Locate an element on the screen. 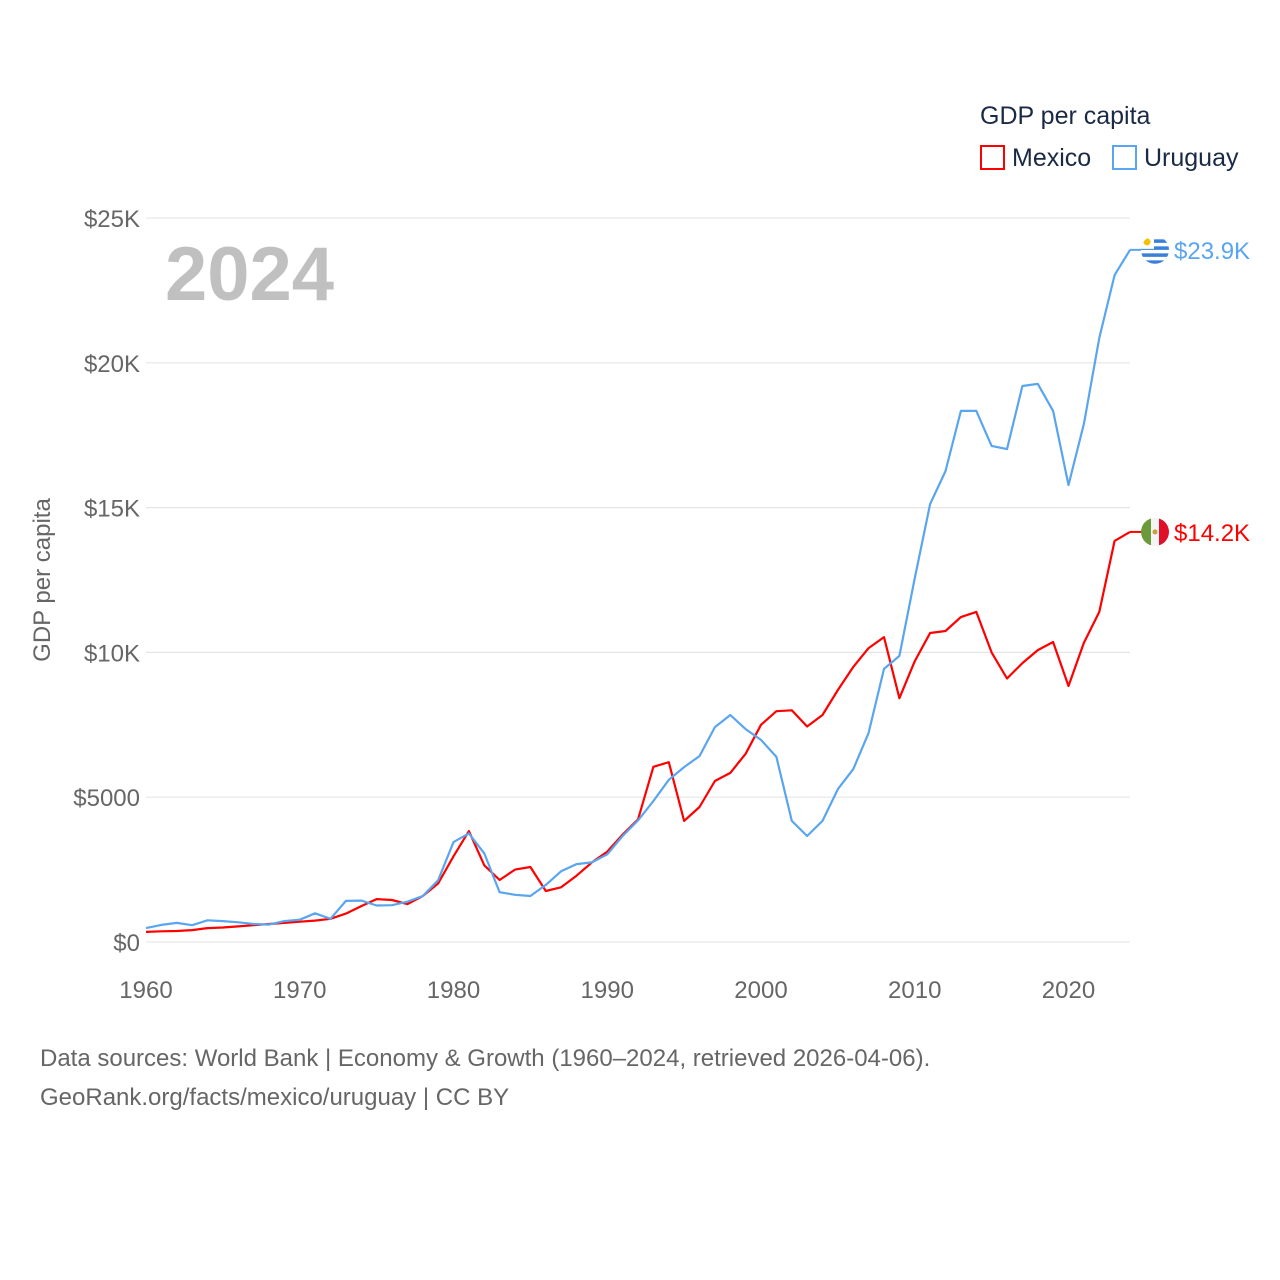 The height and width of the screenshot is (1280, 1280). uruguay-flag-icon is located at coordinates (1155, 249).